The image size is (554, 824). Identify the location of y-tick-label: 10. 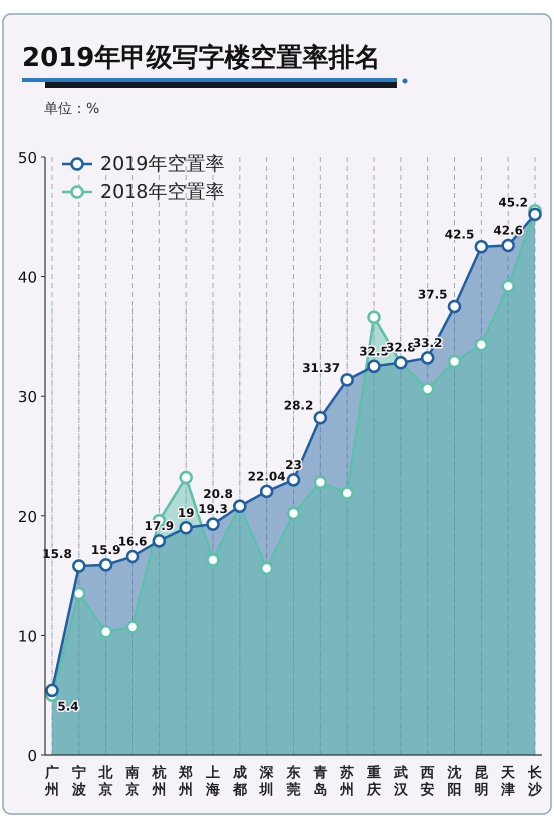
(27, 636).